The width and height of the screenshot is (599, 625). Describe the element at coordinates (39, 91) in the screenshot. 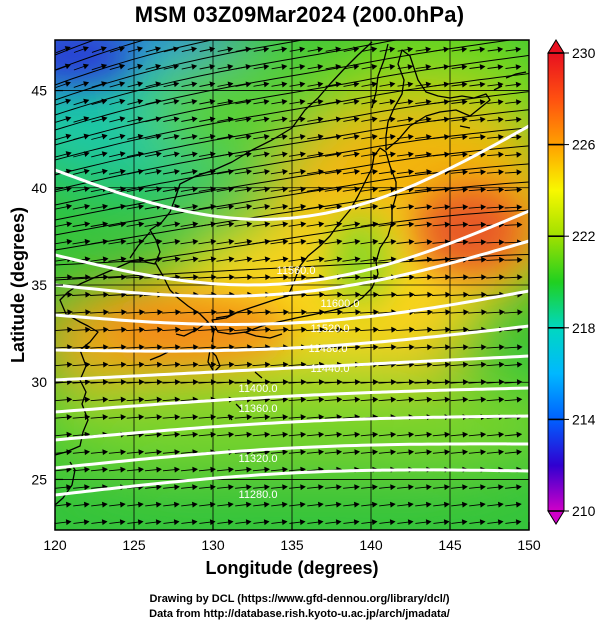

I see `y-tick-label: 45` at that location.